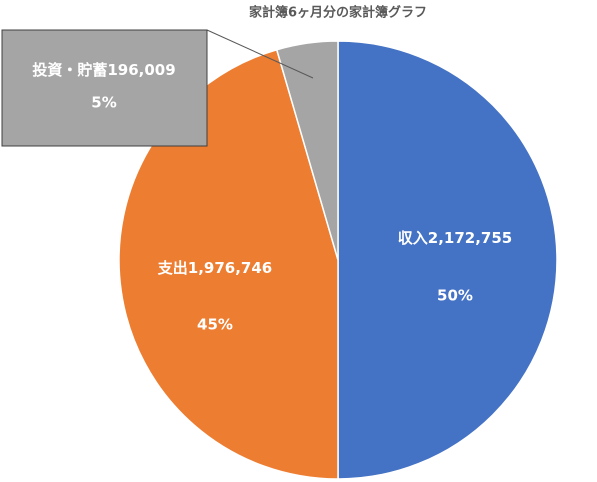  What do you see at coordinates (104, 88) in the screenshot?
I see `callout-box` at bounding box center [104, 88].